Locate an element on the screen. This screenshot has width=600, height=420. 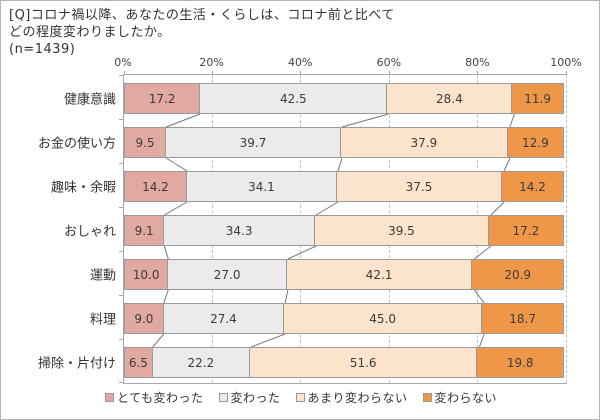
bar-segment: 42.5 is located at coordinates (293, 98).